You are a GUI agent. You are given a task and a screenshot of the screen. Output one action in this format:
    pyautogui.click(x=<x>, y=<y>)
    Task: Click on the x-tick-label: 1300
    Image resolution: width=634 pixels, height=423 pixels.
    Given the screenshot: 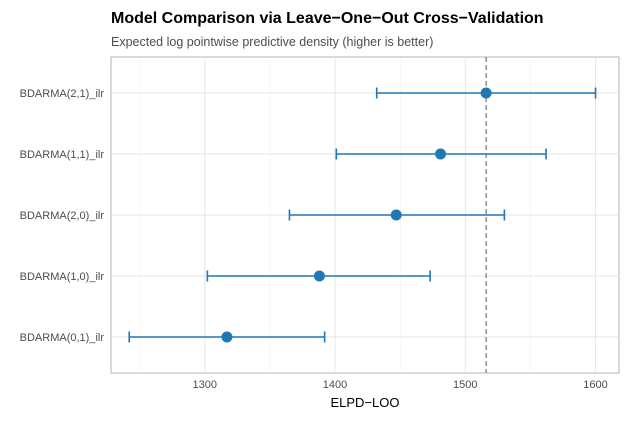 What is the action you would take?
    pyautogui.click(x=205, y=385)
    